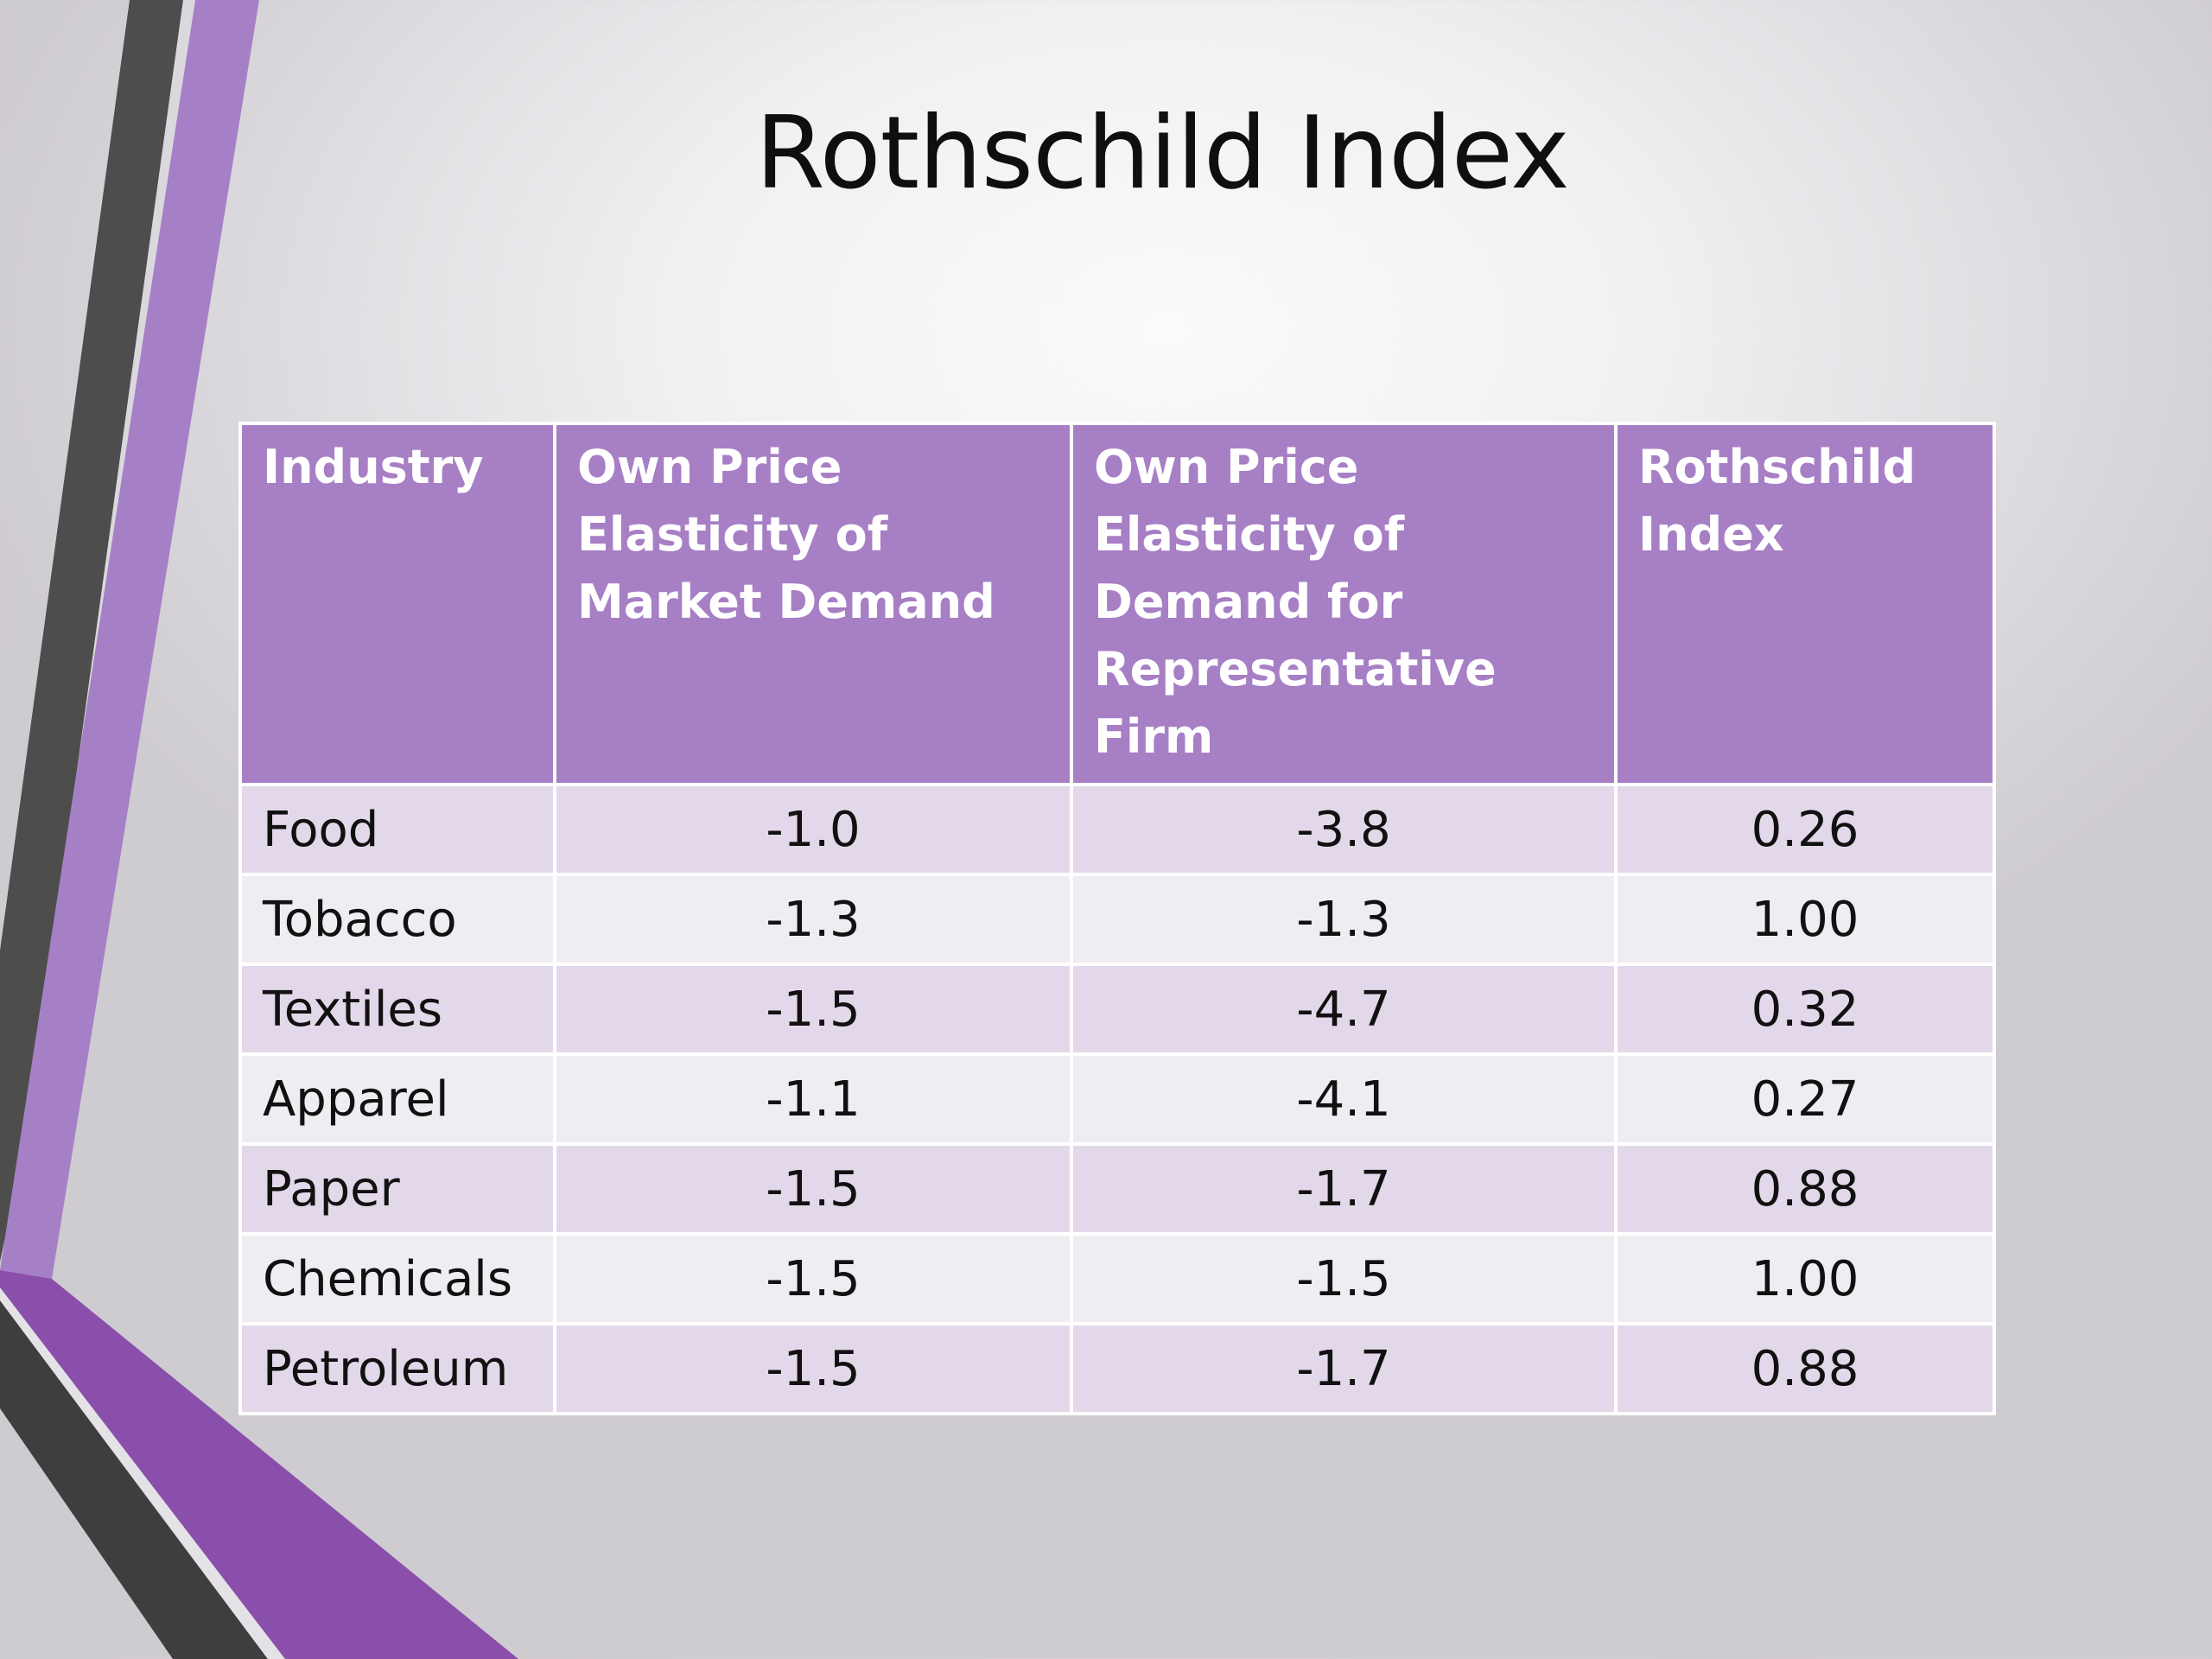 The height and width of the screenshot is (1659, 2212). I want to click on table-row: Apparel -1.1 -4.1 0.27, so click(1117, 1099).